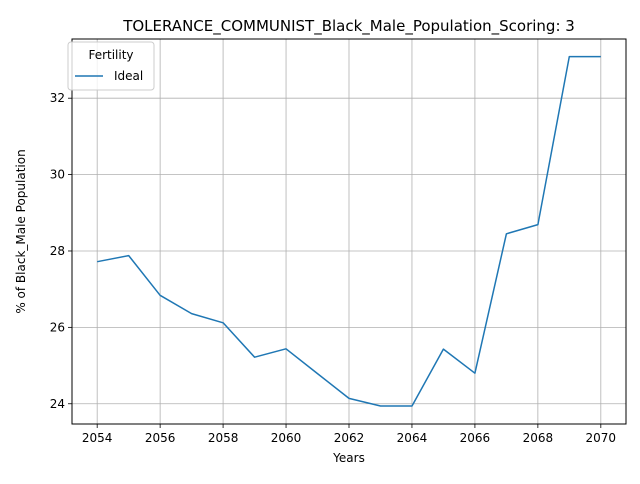 The width and height of the screenshot is (640, 484). What do you see at coordinates (475, 438) in the screenshot?
I see `x-tick-label: 2066` at bounding box center [475, 438].